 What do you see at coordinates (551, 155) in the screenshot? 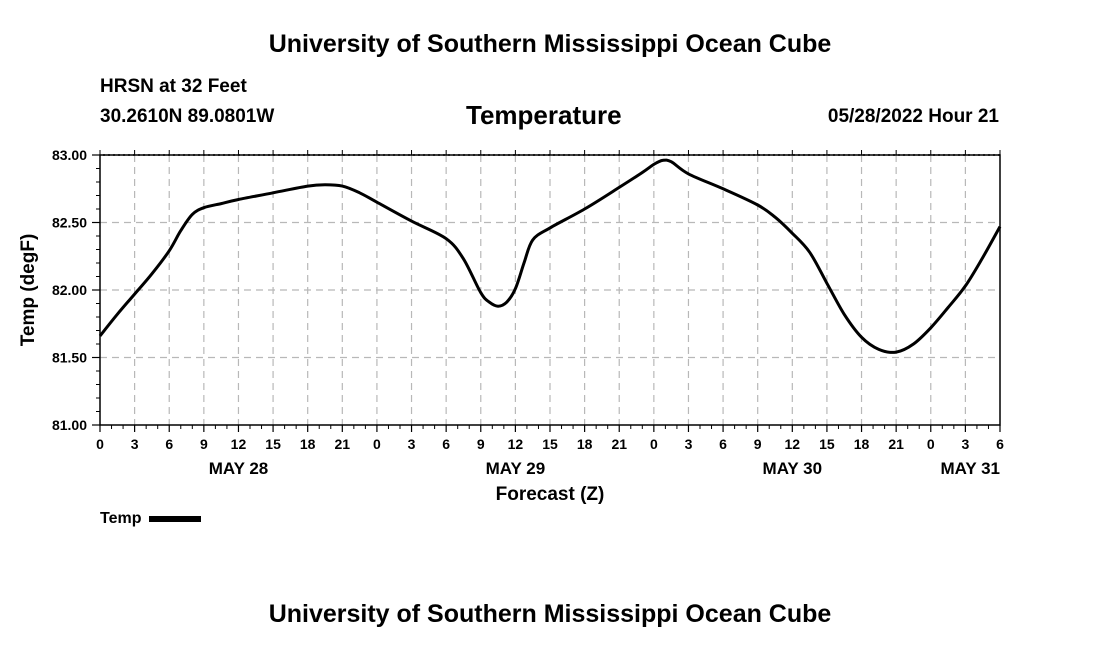
I see `top-border-dots` at bounding box center [551, 155].